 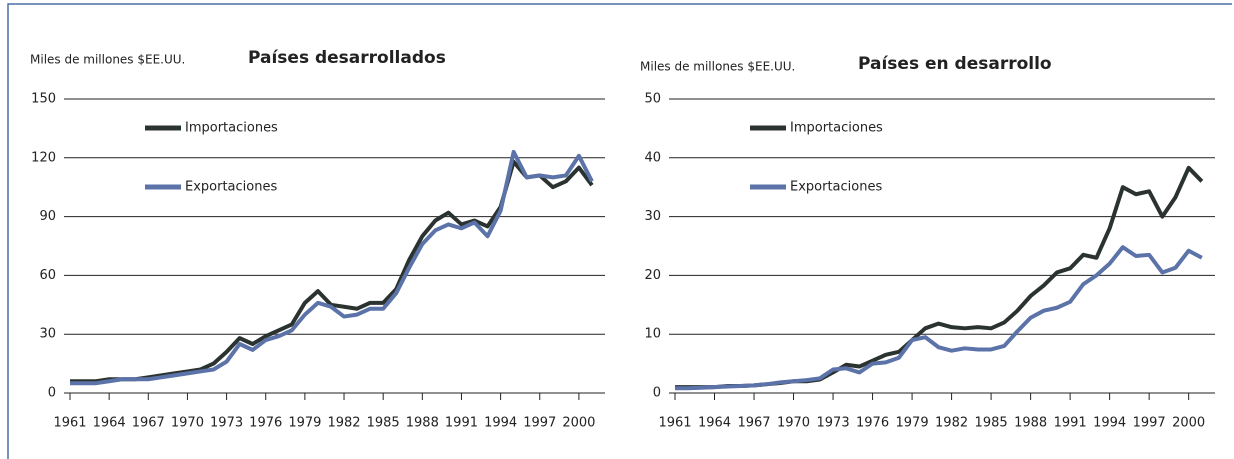 What do you see at coordinates (652, 334) in the screenshot?
I see `y-tick-label: 10` at bounding box center [652, 334].